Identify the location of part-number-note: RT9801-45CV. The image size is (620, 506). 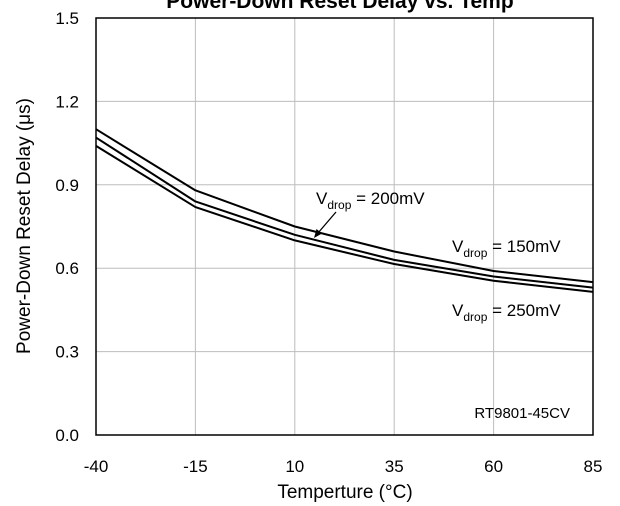
(522, 413).